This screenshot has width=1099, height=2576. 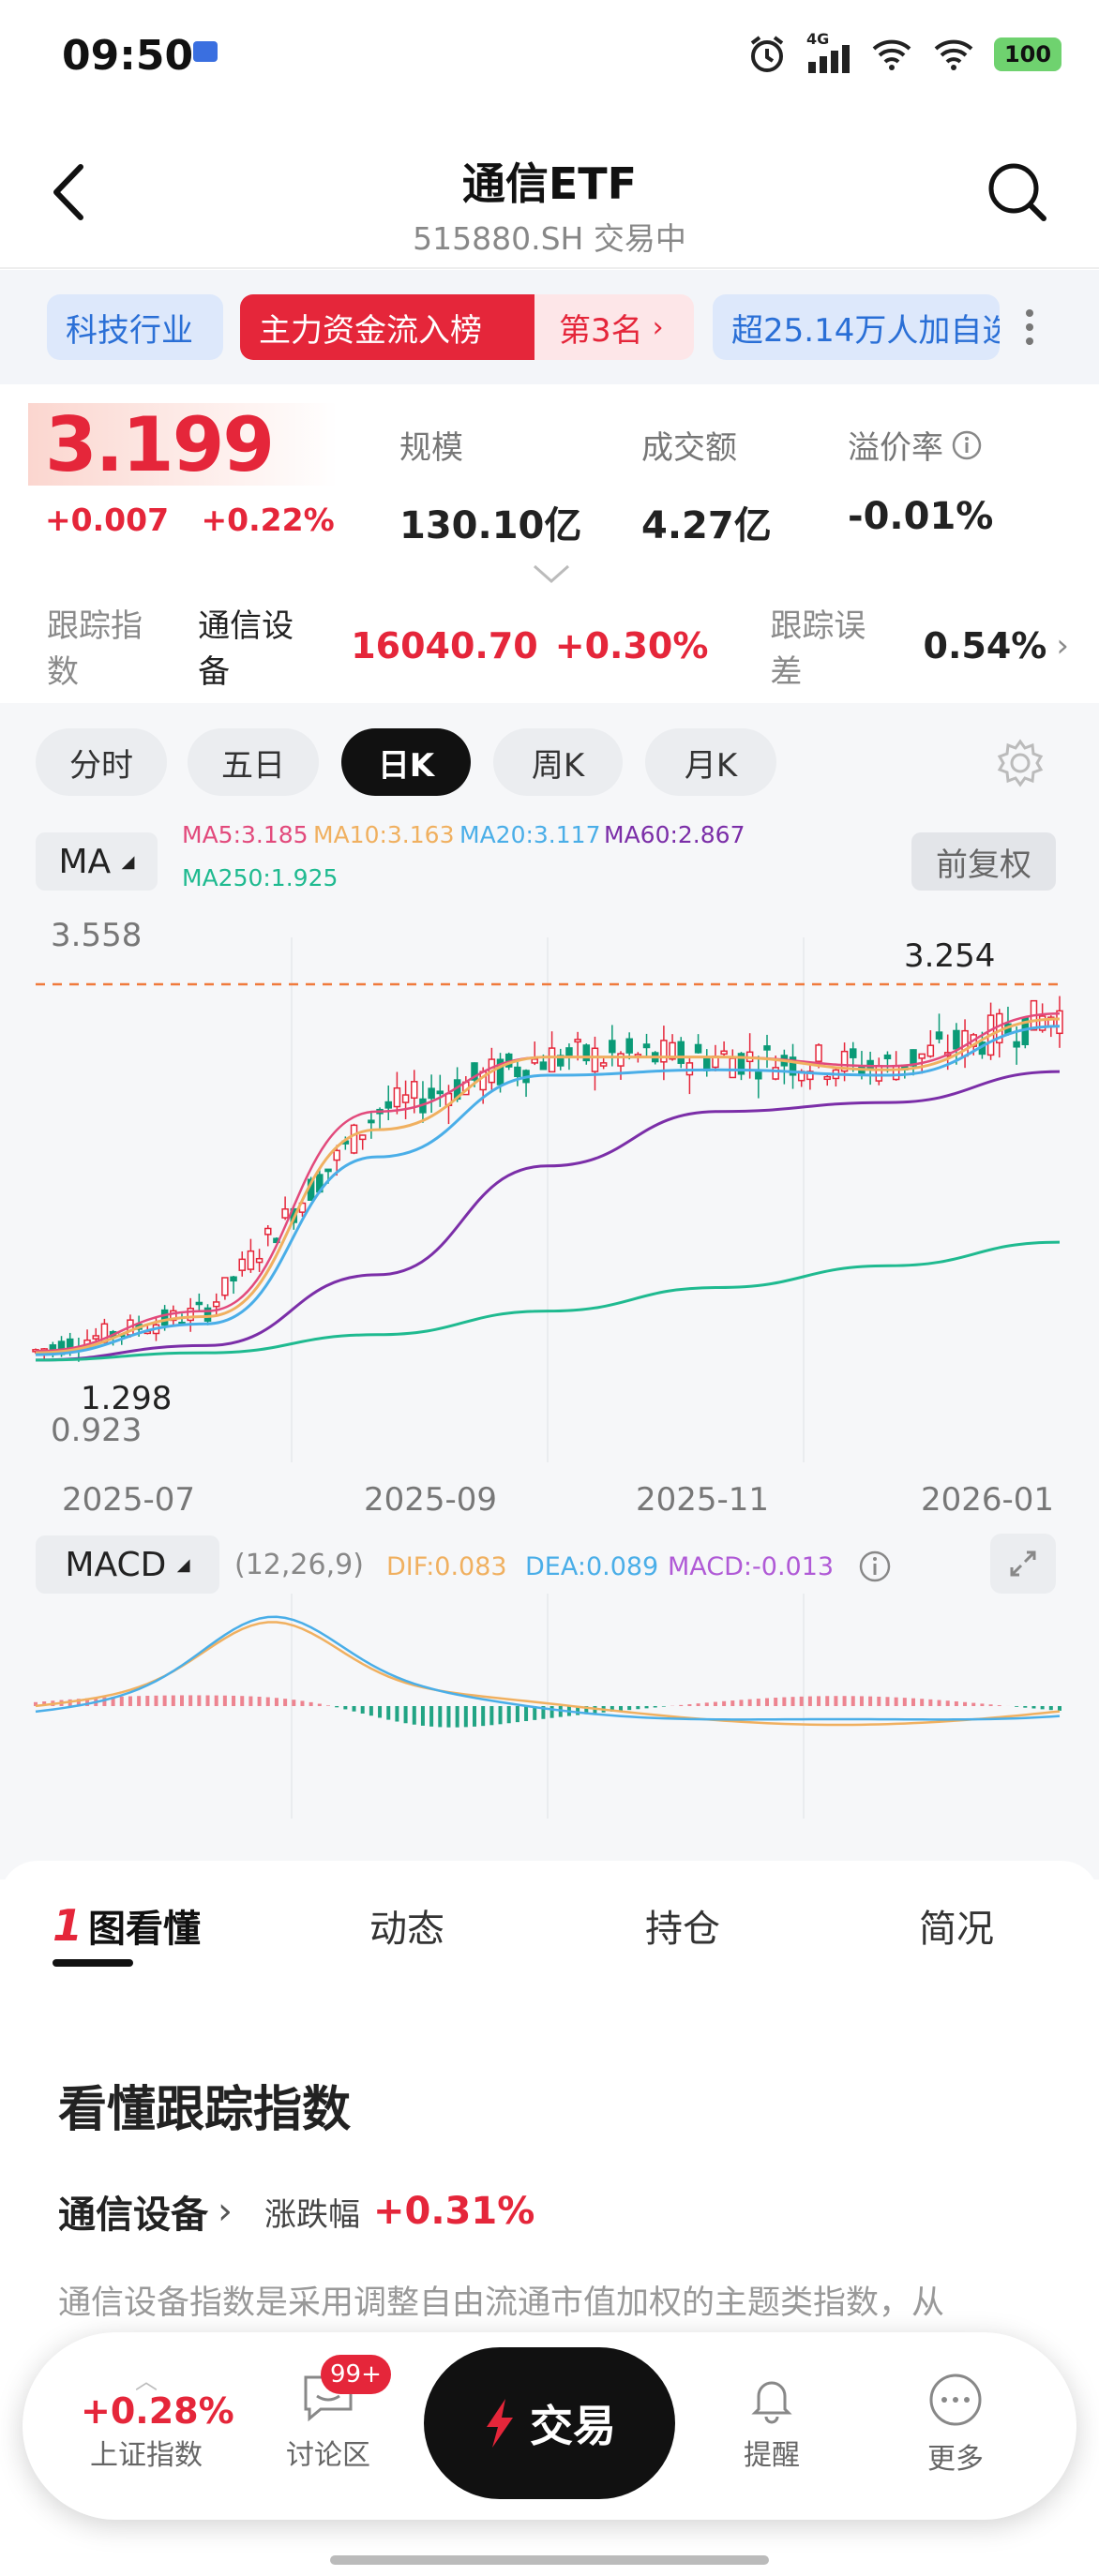 I want to click on fund-flow-tag: 主力资金流入榜 第3名 ›, so click(x=467, y=327).